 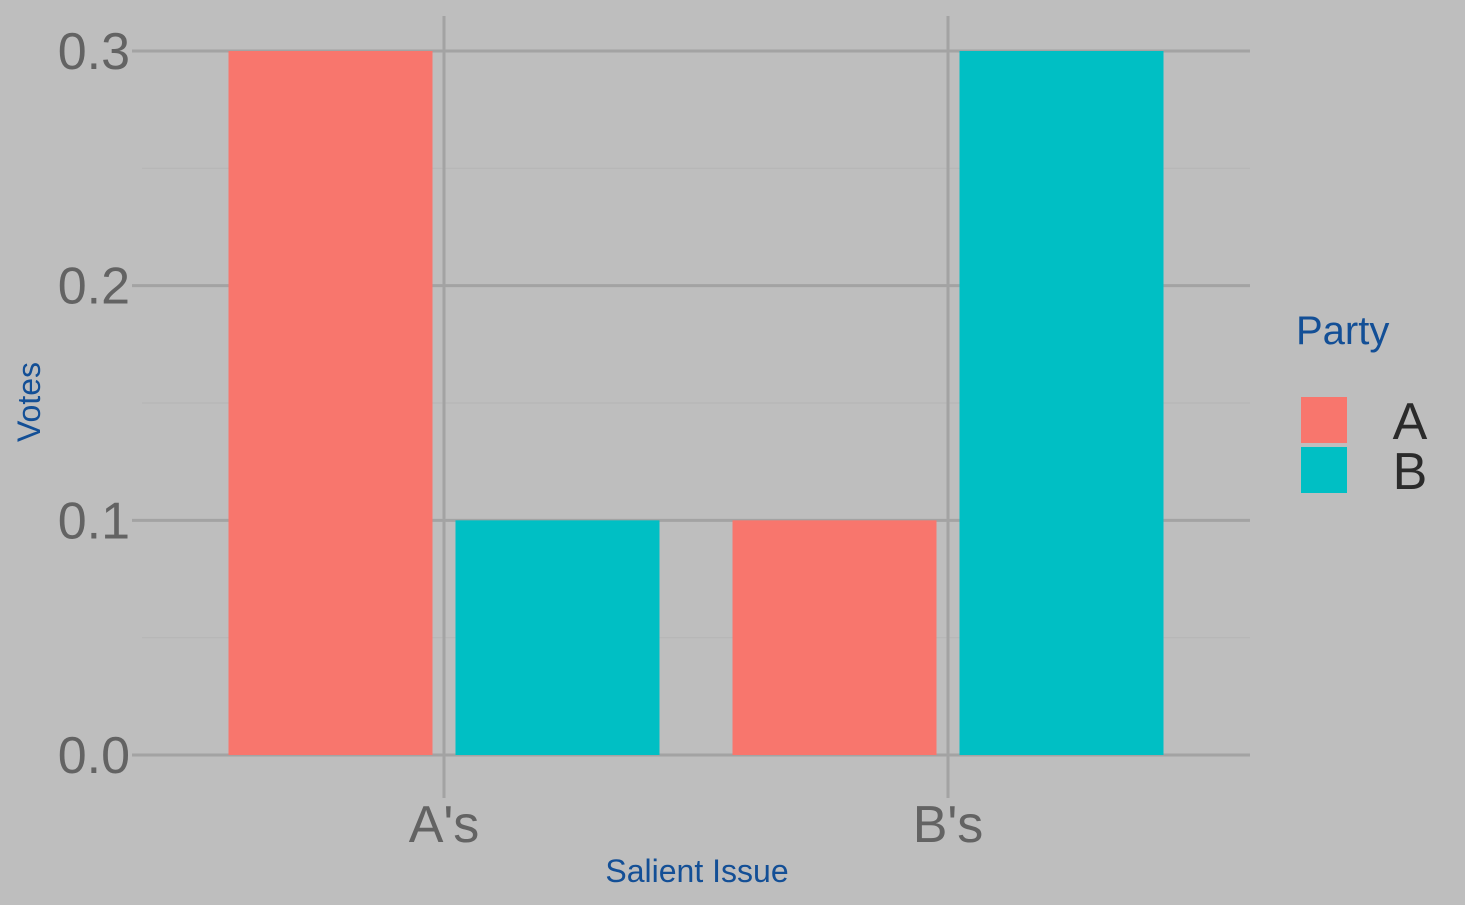 What do you see at coordinates (1410, 472) in the screenshot?
I see `legend-label-B: B` at bounding box center [1410, 472].